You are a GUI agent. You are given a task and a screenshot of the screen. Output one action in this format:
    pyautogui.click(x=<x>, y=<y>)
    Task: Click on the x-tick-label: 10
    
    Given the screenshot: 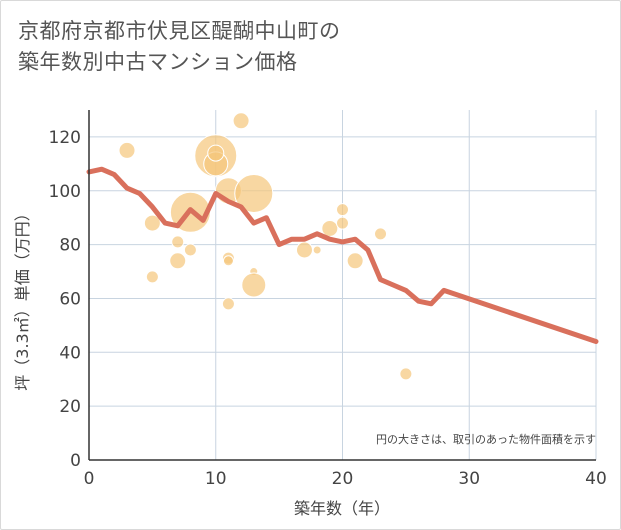 What is the action you would take?
    pyautogui.click(x=216, y=479)
    